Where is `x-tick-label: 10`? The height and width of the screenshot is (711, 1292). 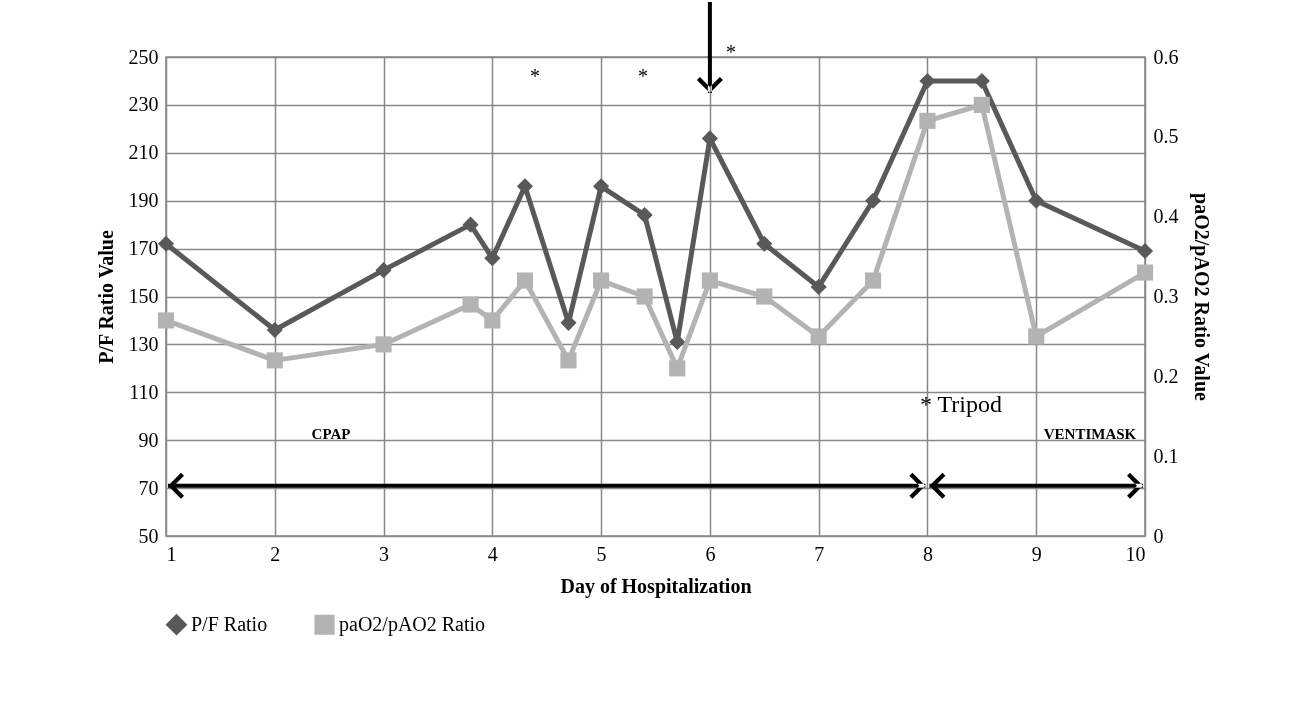
x-tick-label: 10 is located at coordinates (1135, 553).